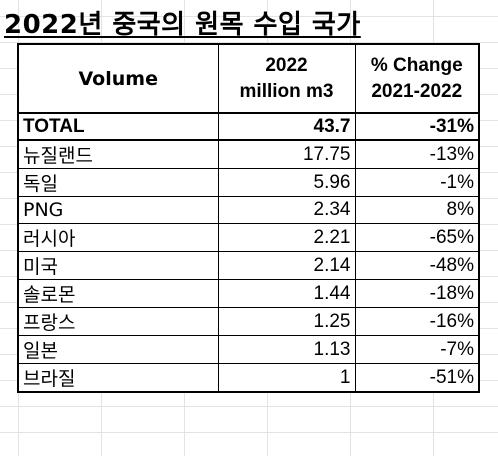  I want to click on volume-cell: 5.96, so click(286, 182).